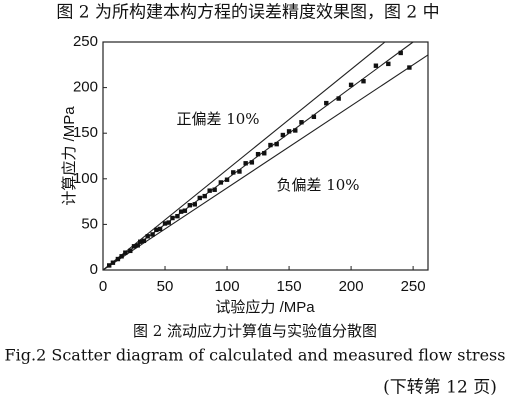  I want to click on y-axis-label: 计算应力 /MPa, so click(69, 156).